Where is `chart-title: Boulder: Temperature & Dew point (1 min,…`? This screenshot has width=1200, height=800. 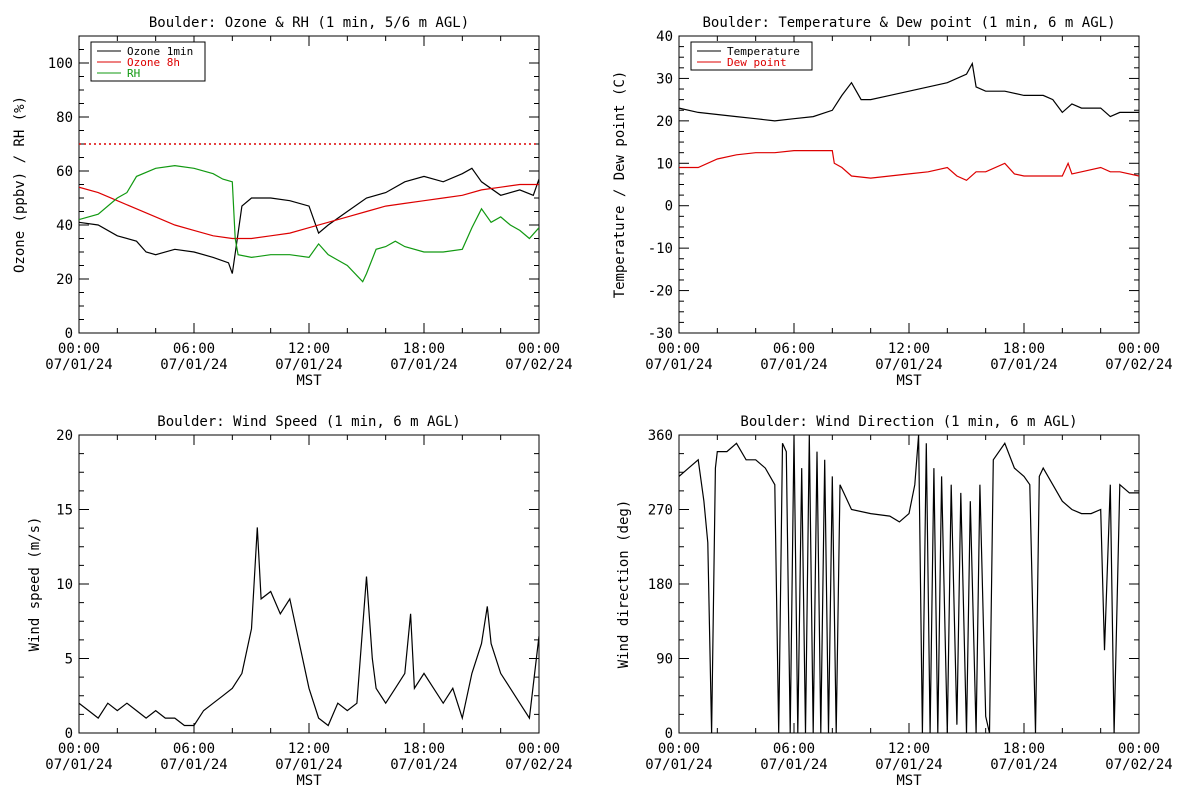 chart-title: Boulder: Temperature & Dew point (1 min,… is located at coordinates (908, 23).